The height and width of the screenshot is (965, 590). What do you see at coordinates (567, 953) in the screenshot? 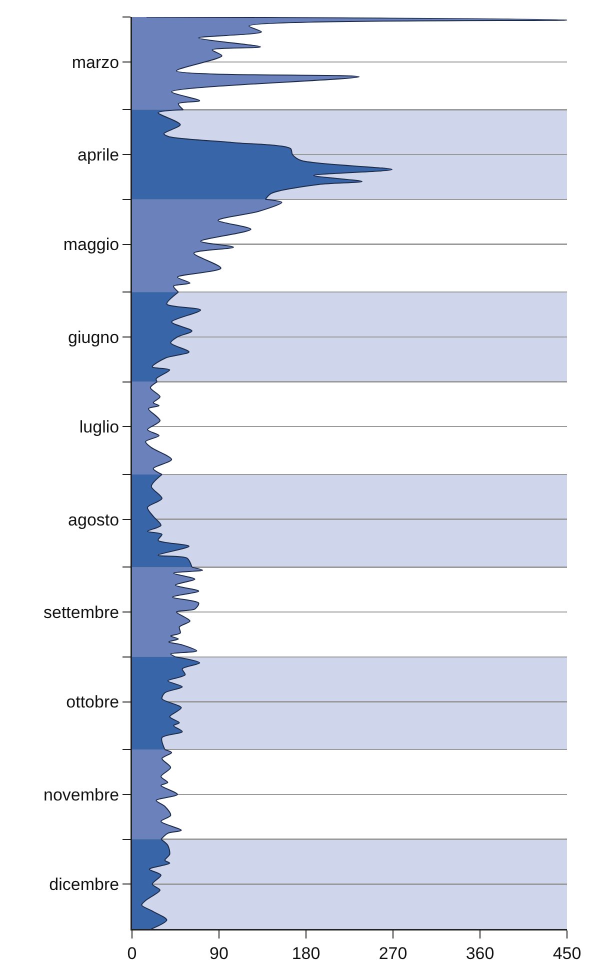
I see `x-tick-label: 450` at bounding box center [567, 953].